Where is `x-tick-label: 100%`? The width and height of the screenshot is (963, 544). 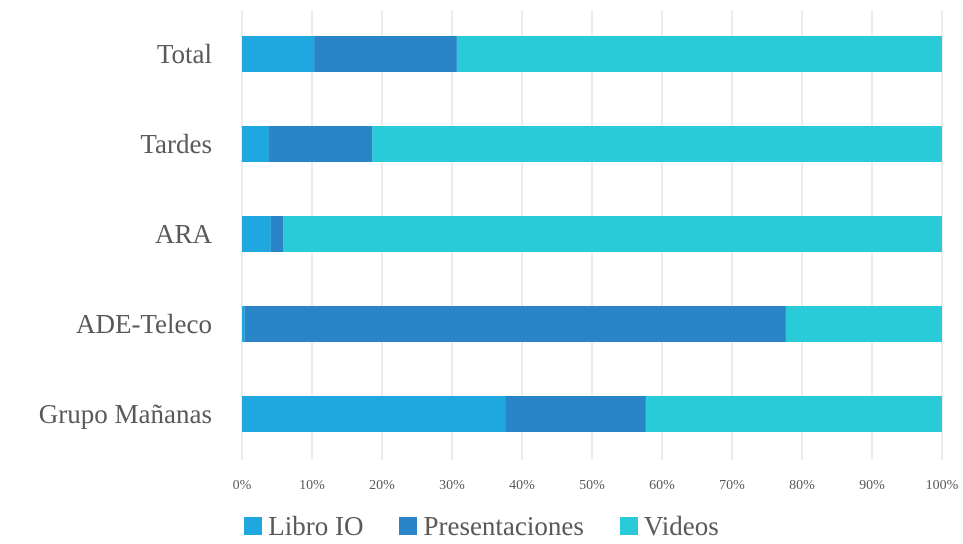 x-tick-label: 100% is located at coordinates (942, 485).